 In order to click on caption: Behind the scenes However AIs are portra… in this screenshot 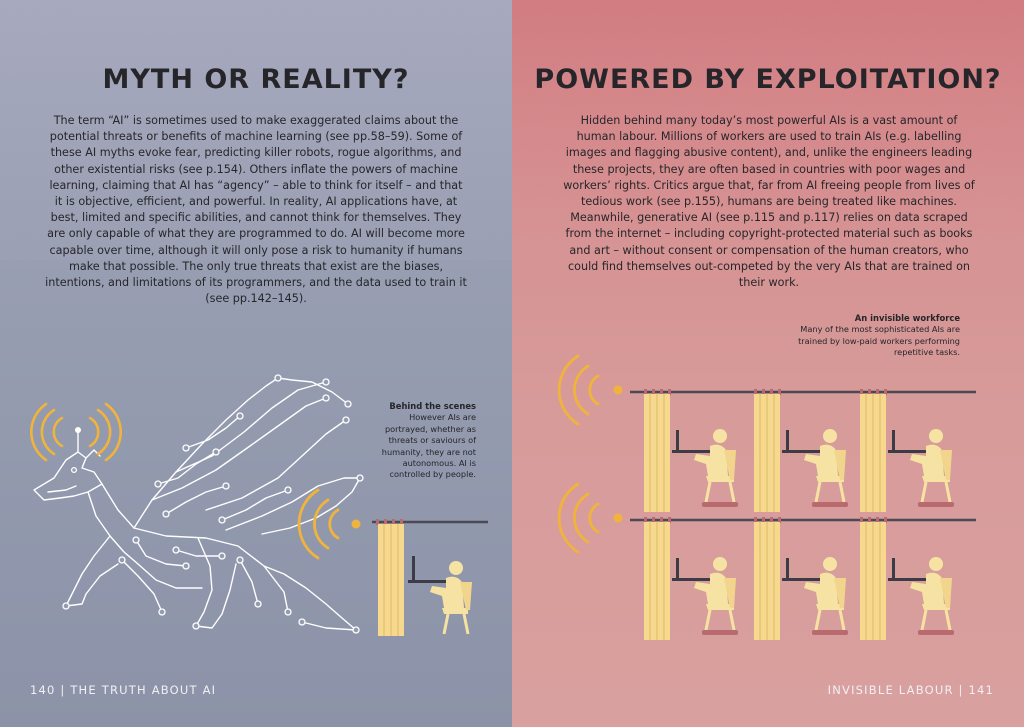, I will do `click(424, 441)`.